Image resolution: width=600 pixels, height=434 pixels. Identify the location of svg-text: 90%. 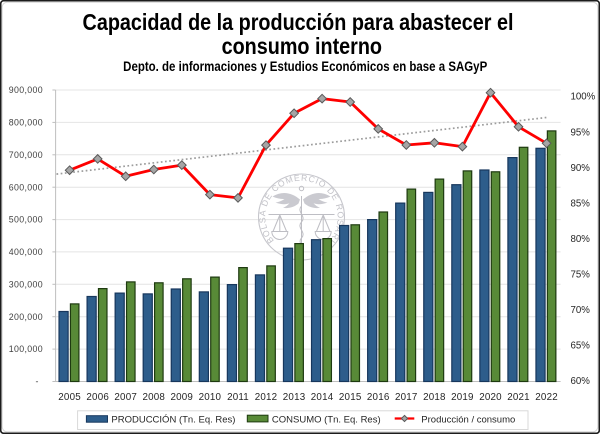
(581, 168).